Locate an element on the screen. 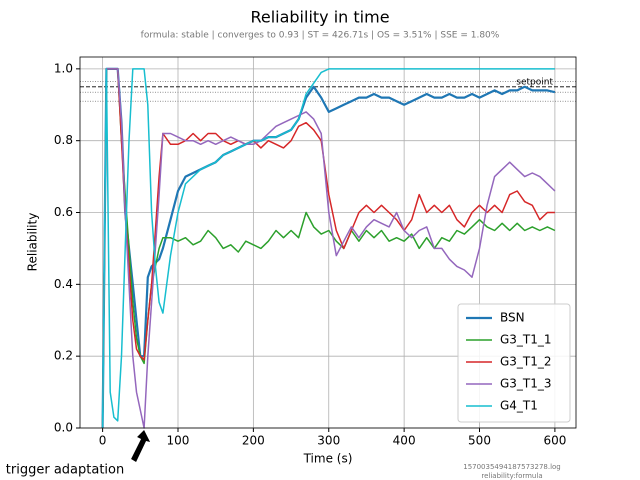 Image resolution: width=640 pixels, height=480 pixels. y-tick-label: 0.4 is located at coordinates (63, 284).